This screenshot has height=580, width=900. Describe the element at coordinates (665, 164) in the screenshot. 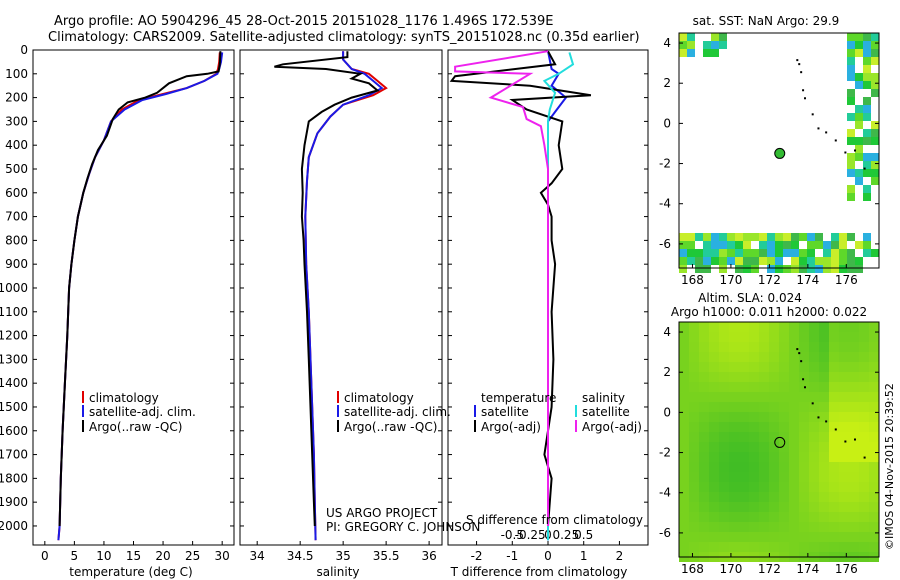

I see `lat-tick-label: -2` at that location.